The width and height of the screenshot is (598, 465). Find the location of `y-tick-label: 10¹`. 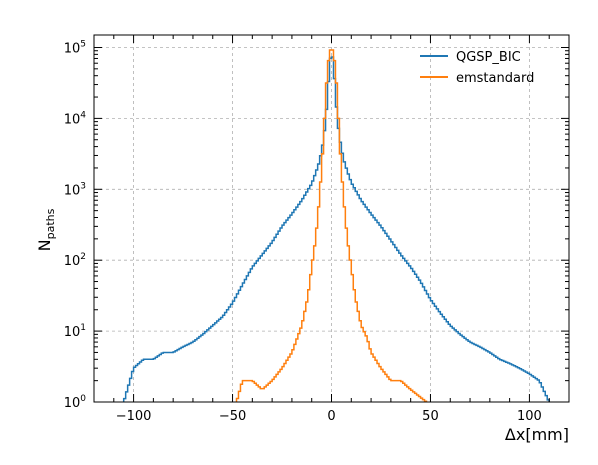

y-tick-label: 10¹ is located at coordinates (75, 331).